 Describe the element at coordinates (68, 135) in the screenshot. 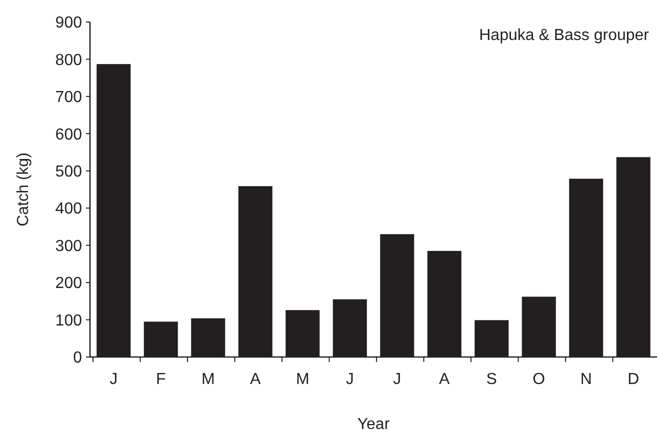

I see `y-tick-label: 600` at that location.